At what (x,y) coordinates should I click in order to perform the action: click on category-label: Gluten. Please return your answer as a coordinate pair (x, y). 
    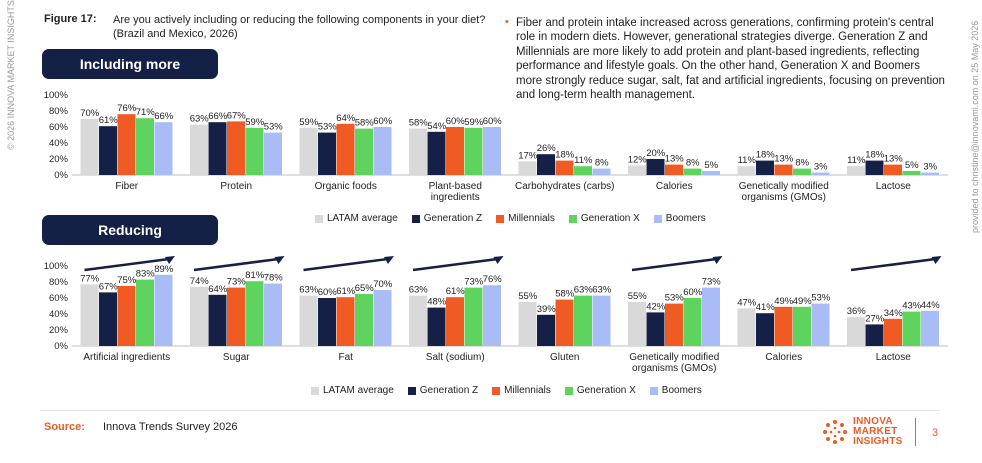
    Looking at the image, I should click on (564, 357).